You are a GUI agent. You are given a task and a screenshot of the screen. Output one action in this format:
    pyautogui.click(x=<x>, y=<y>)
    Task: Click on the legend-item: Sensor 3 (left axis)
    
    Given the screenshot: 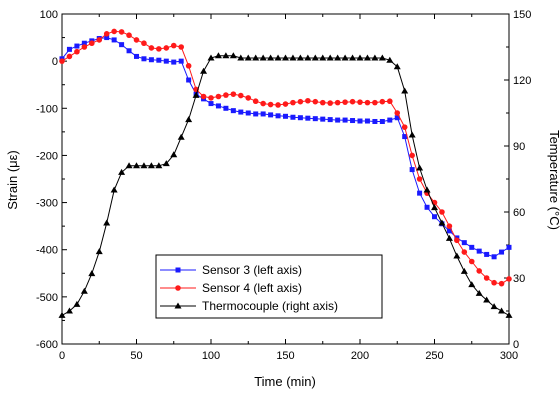 What is the action you would take?
    pyautogui.click(x=231, y=270)
    